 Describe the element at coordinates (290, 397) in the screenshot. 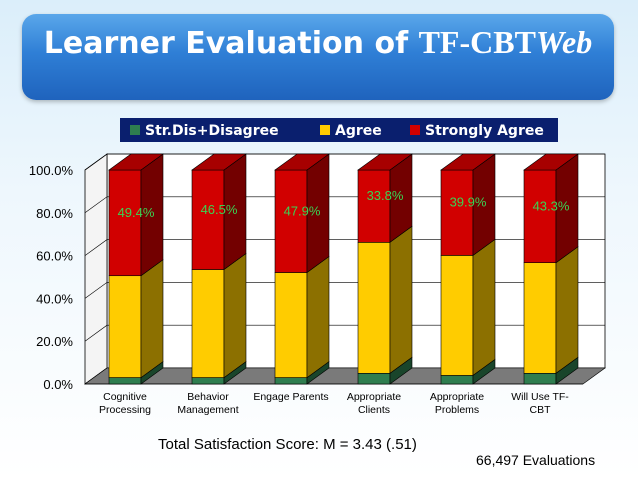

I see `x-tick-label: Engage Parents` at that location.